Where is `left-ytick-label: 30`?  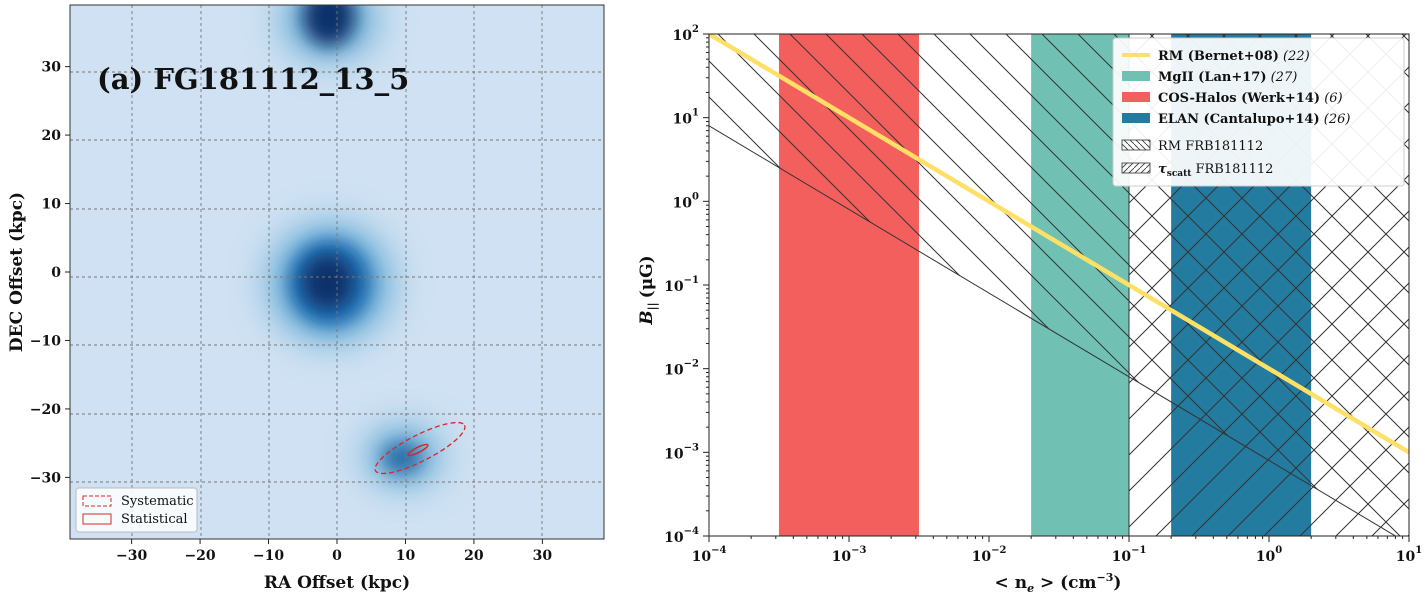
left-ytick-label: 30 is located at coordinates (52, 68).